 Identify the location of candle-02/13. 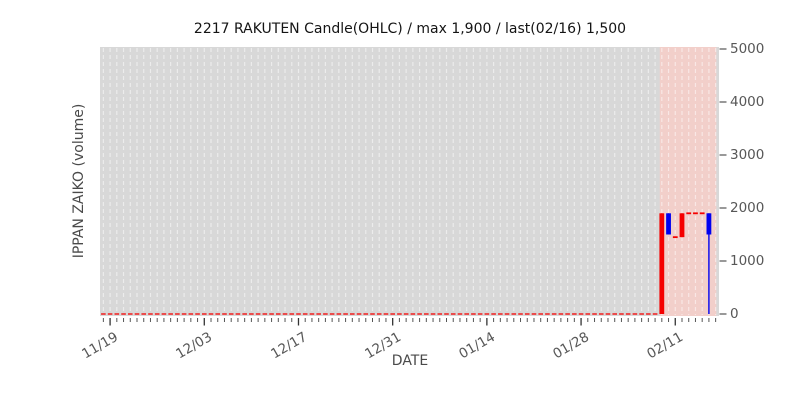
(689, 213).